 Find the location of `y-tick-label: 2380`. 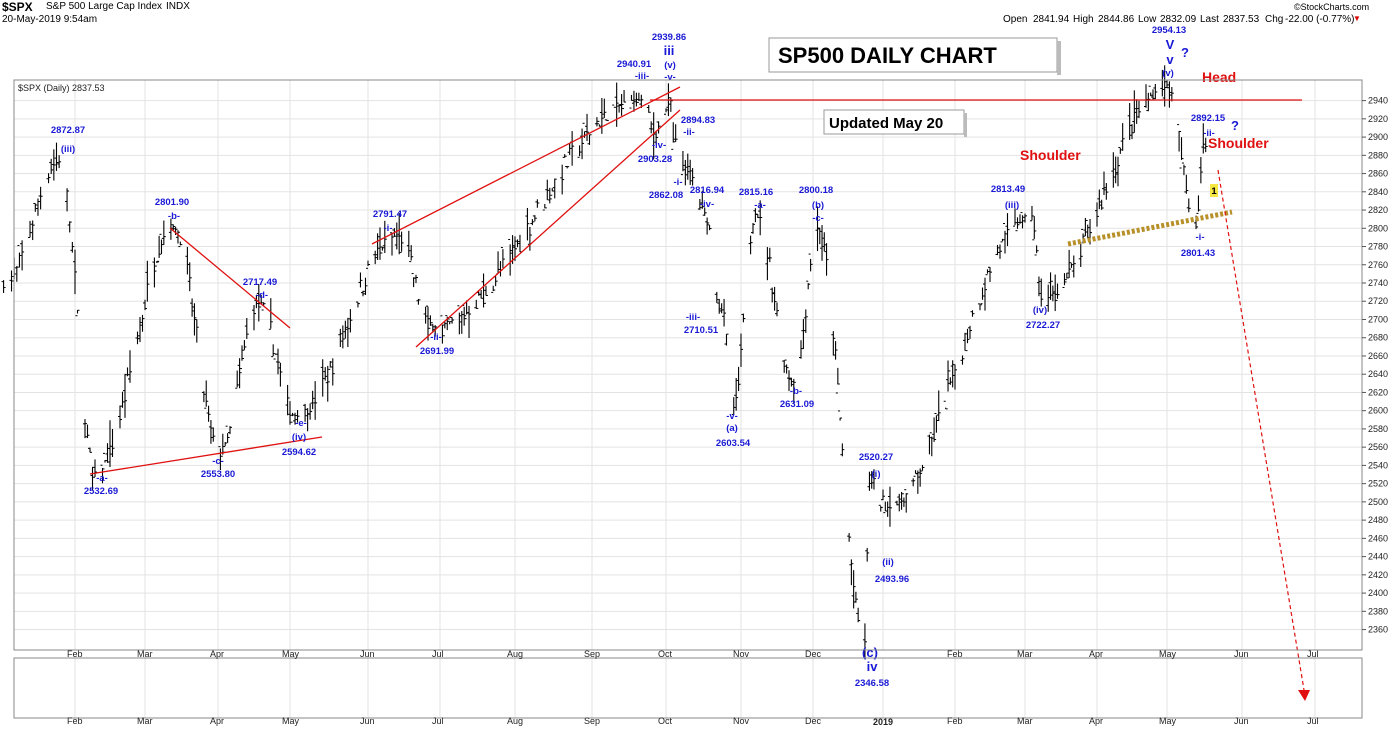

y-tick-label: 2380 is located at coordinates (1378, 611).